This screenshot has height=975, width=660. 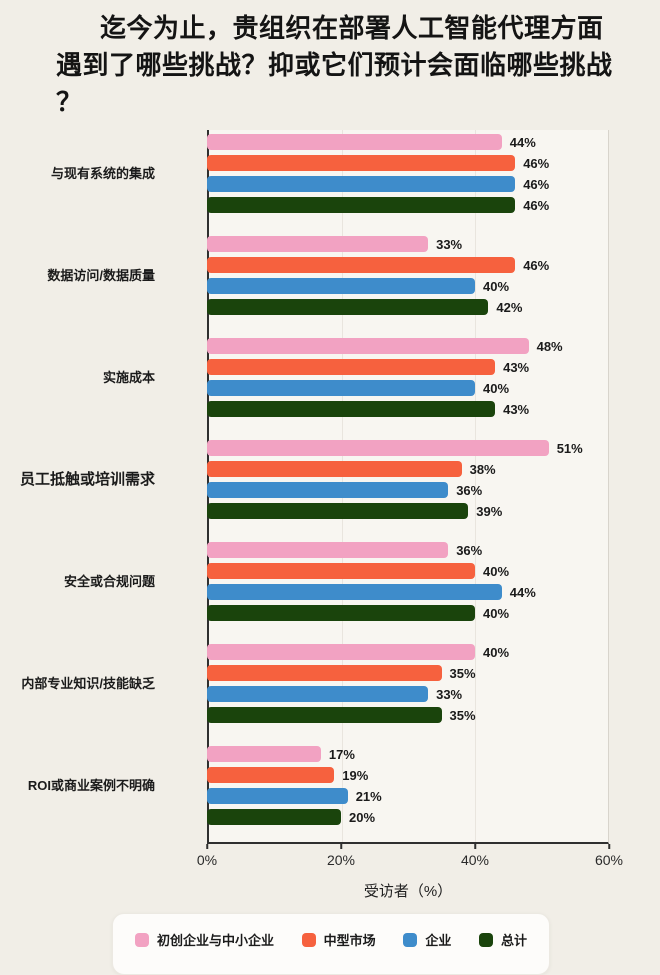 I want to click on x-axis-label: 受访者（%）, so click(x=408, y=891).